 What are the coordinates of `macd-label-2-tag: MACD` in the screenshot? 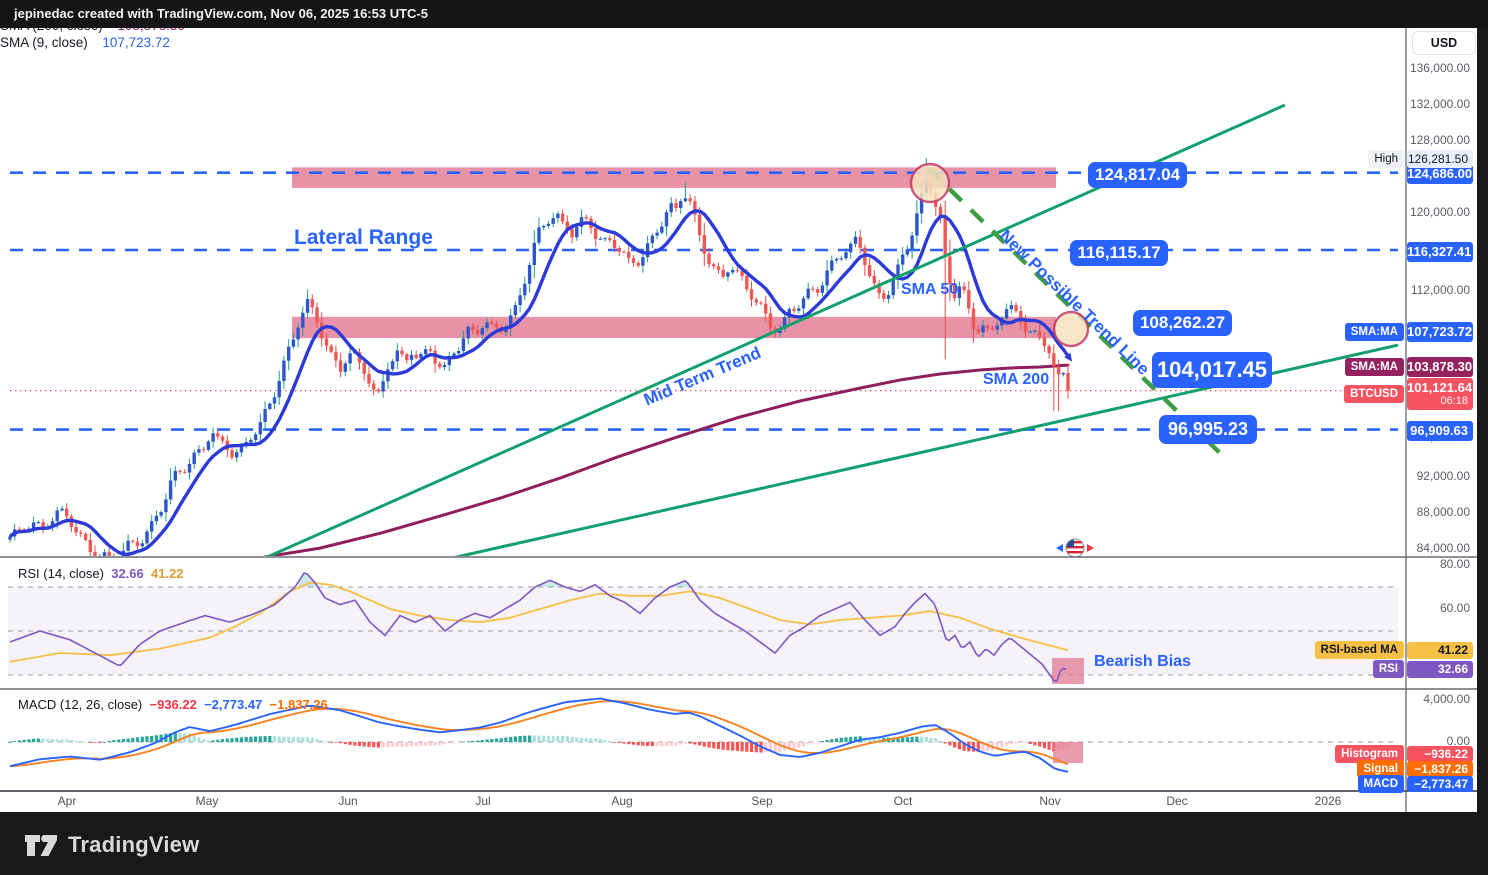 It's located at (1380, 784).